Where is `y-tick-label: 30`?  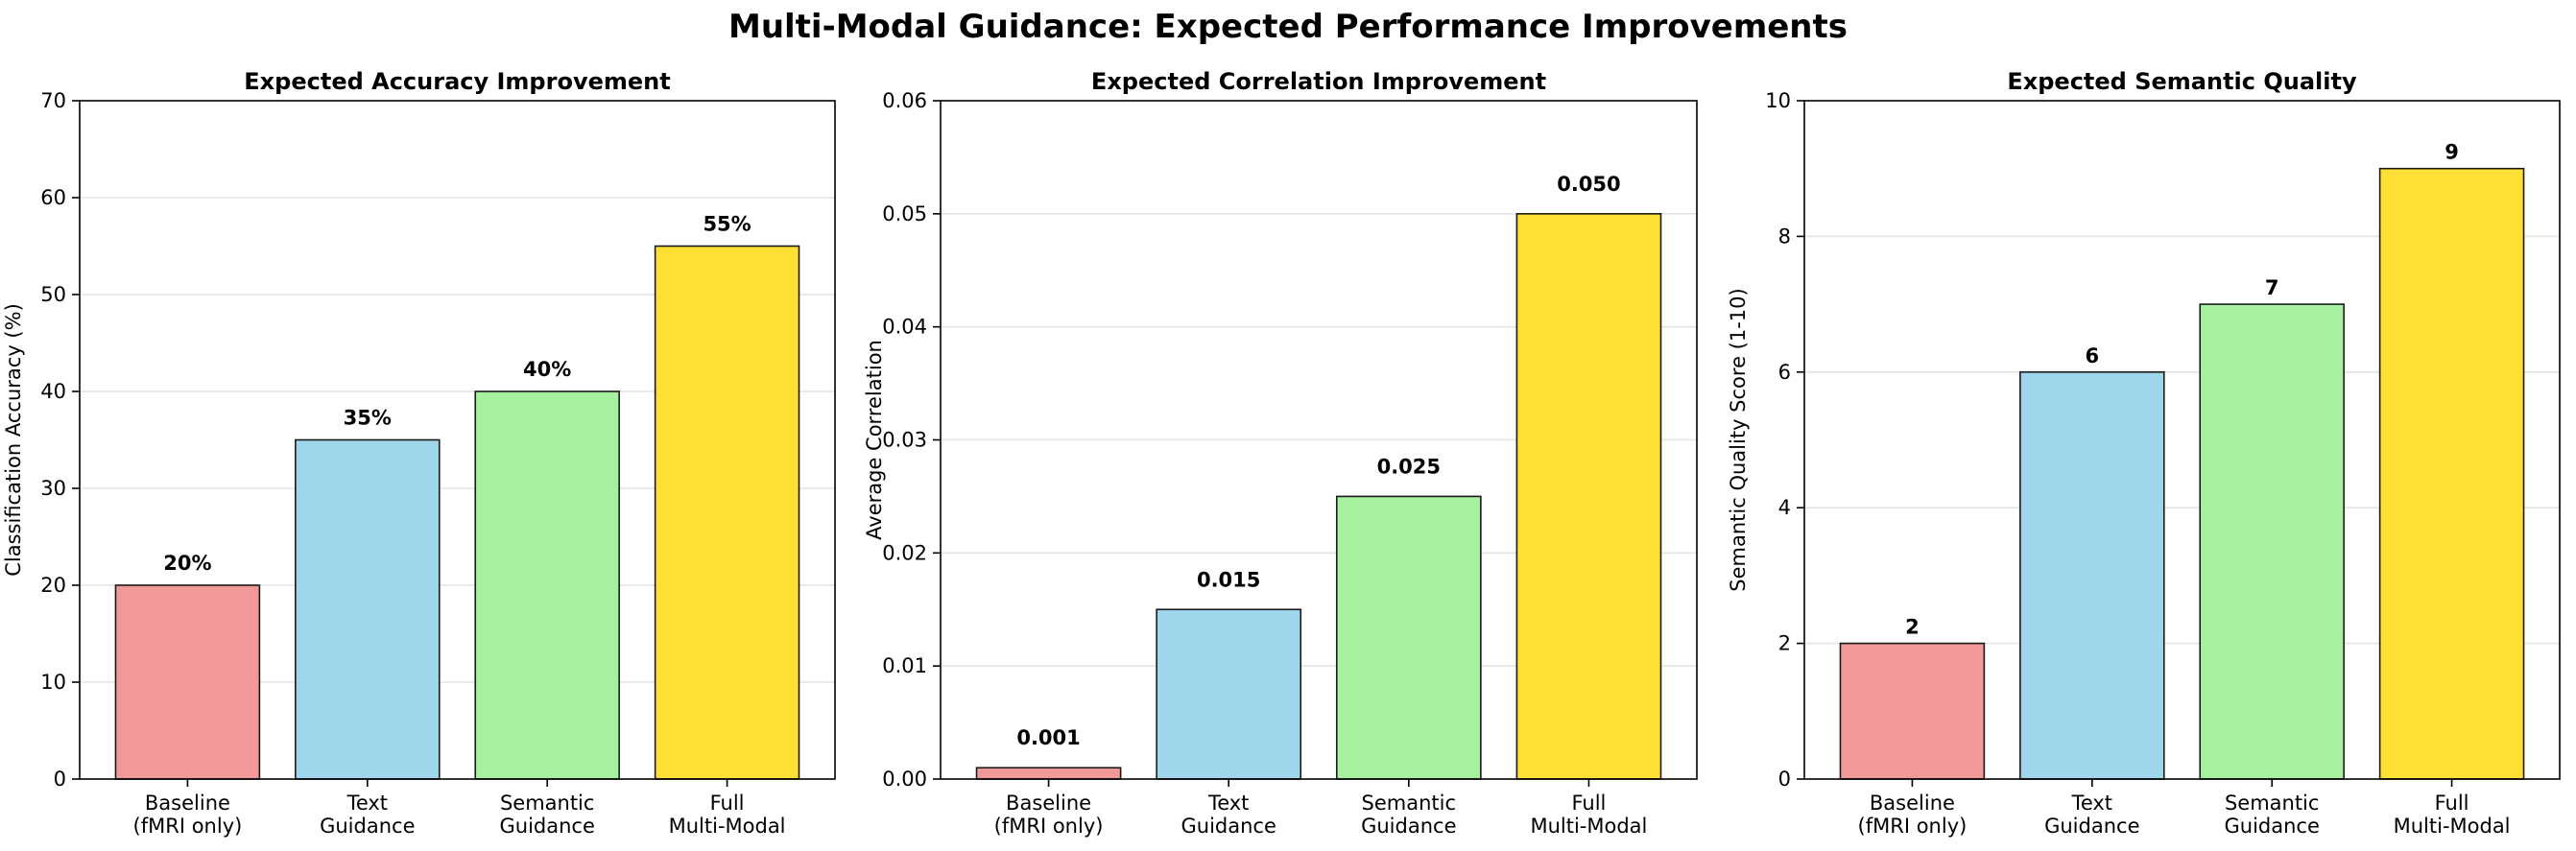 y-tick-label: 30 is located at coordinates (53, 488).